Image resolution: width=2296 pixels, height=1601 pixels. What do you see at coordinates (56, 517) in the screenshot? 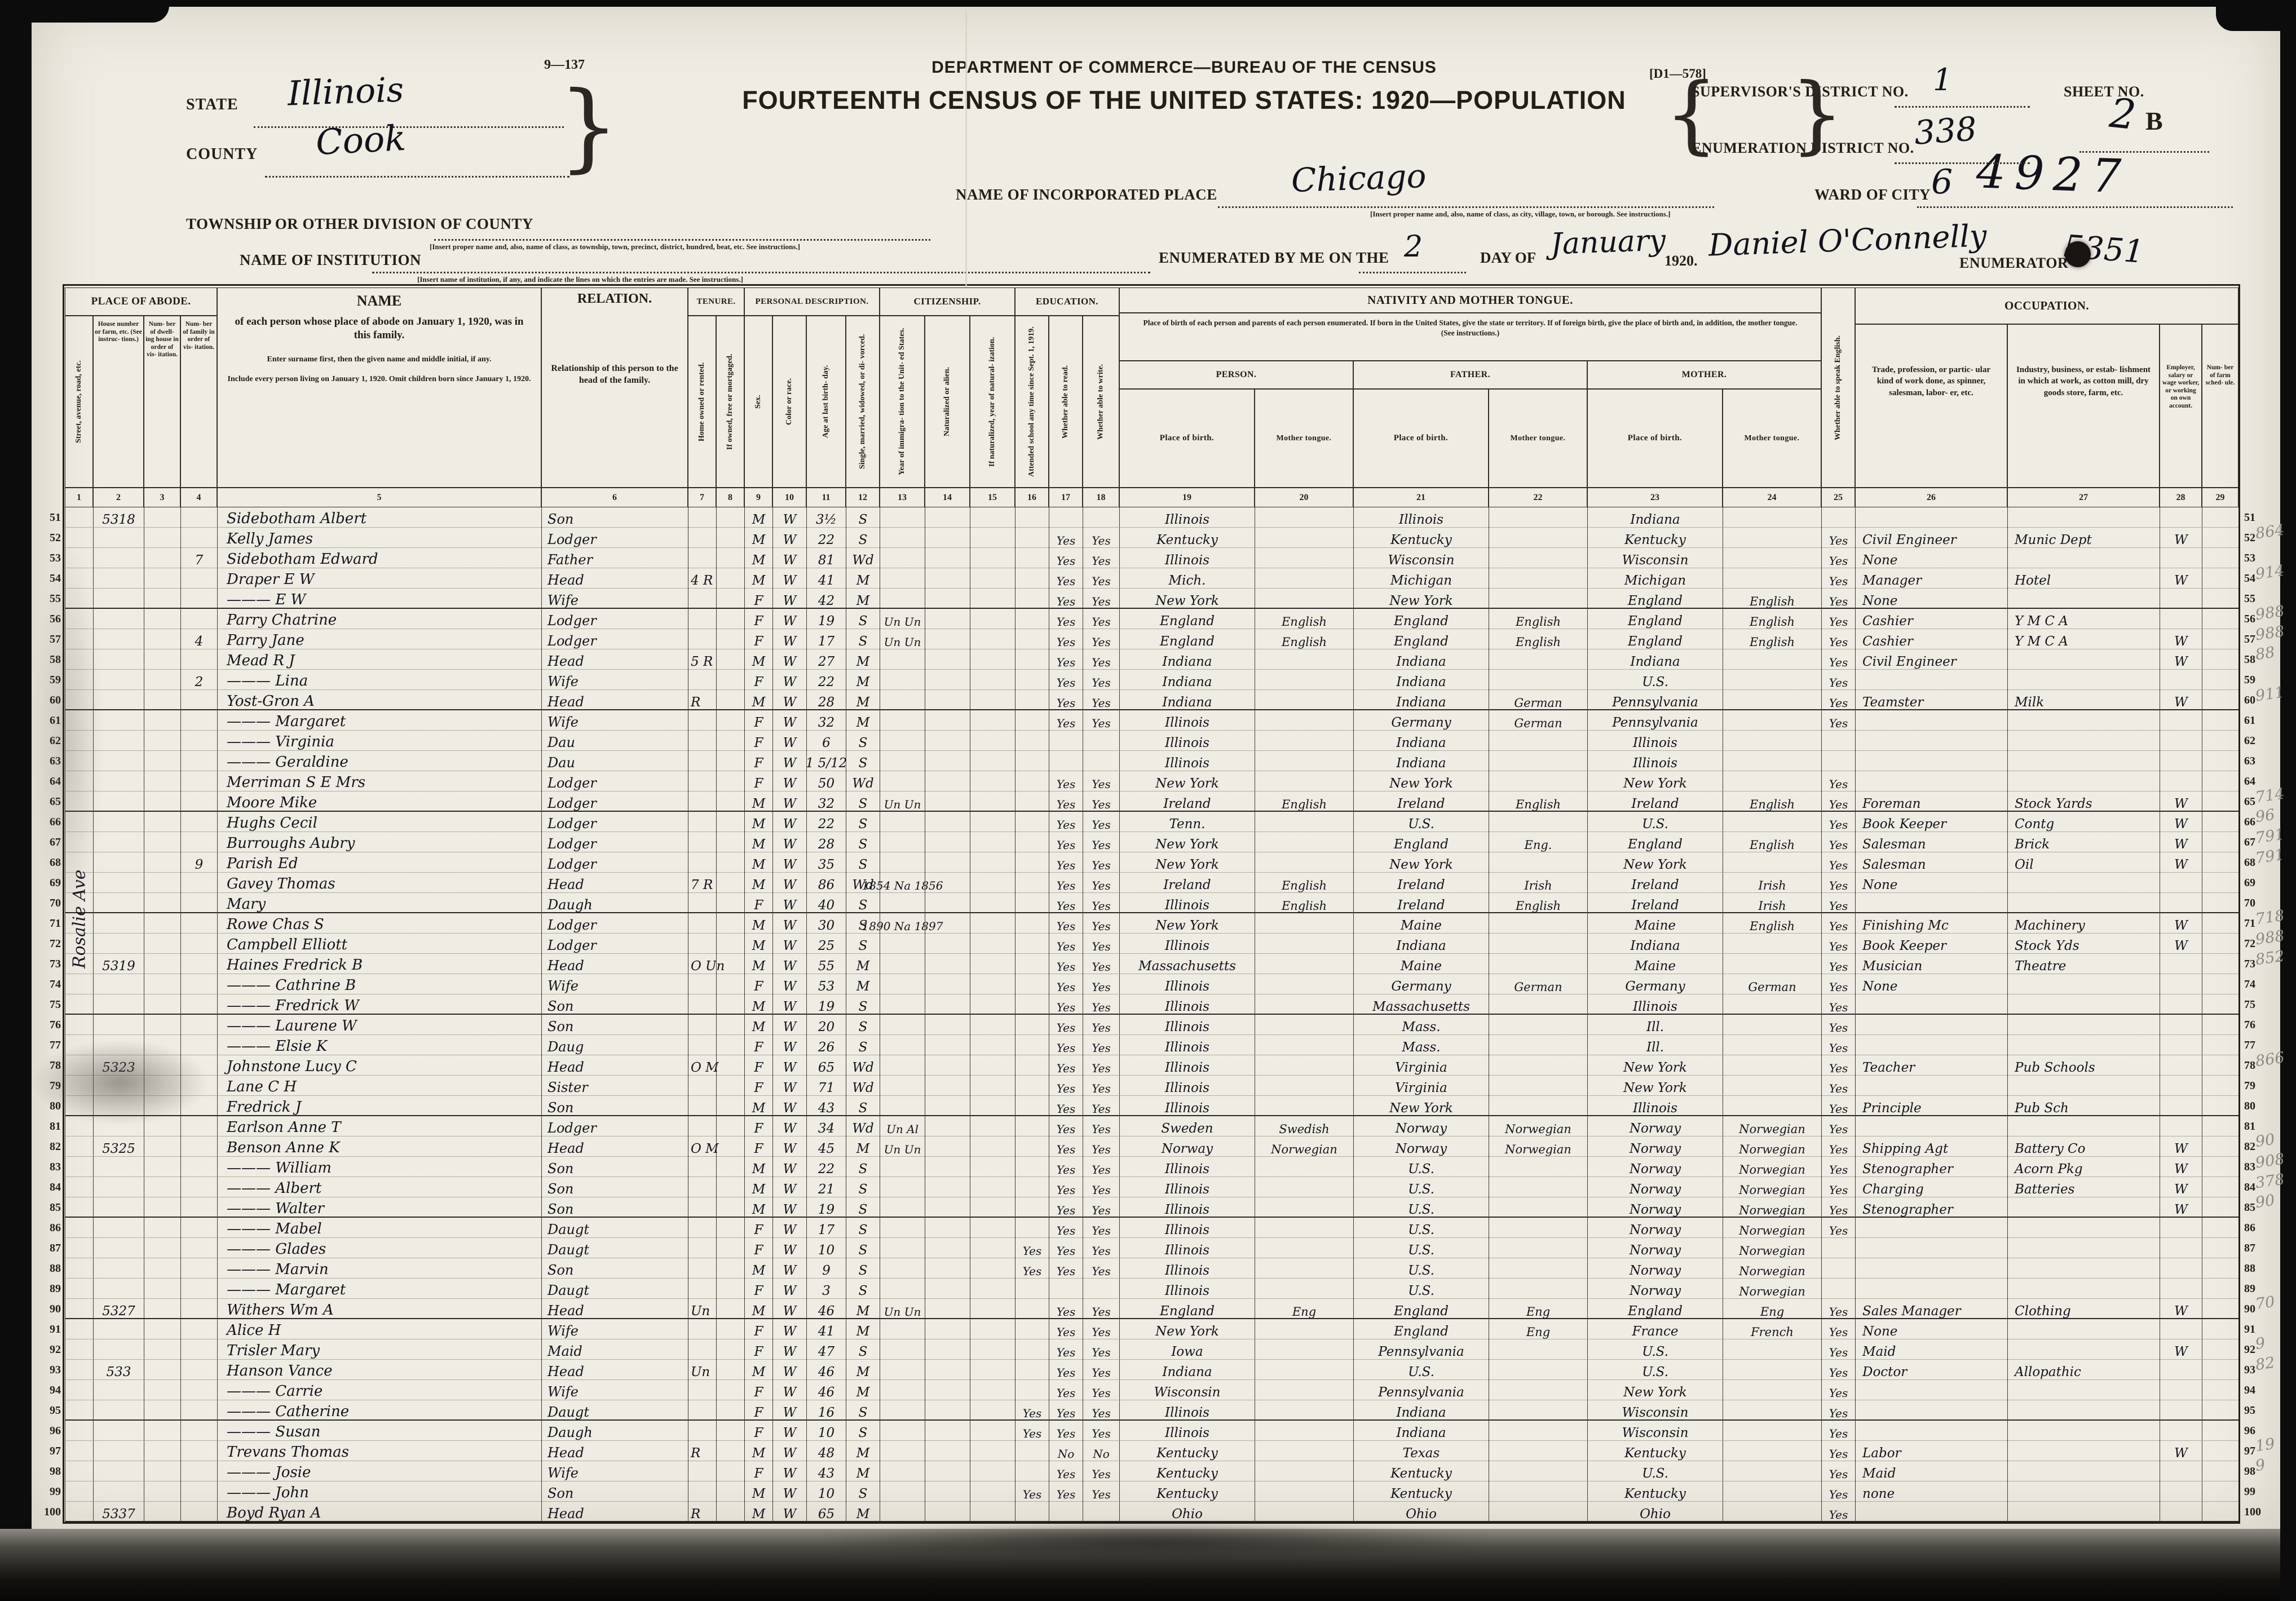
I see `line-number-left: 51` at bounding box center [56, 517].